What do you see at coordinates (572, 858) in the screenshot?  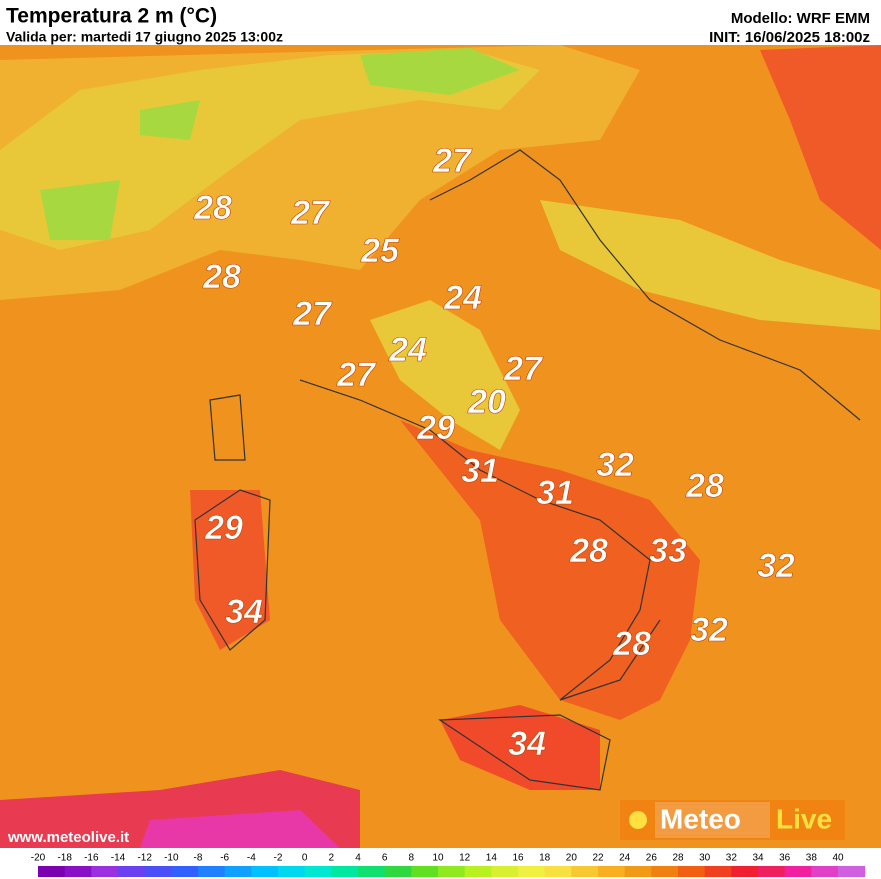 I see `colorbar-label: 20` at bounding box center [572, 858].